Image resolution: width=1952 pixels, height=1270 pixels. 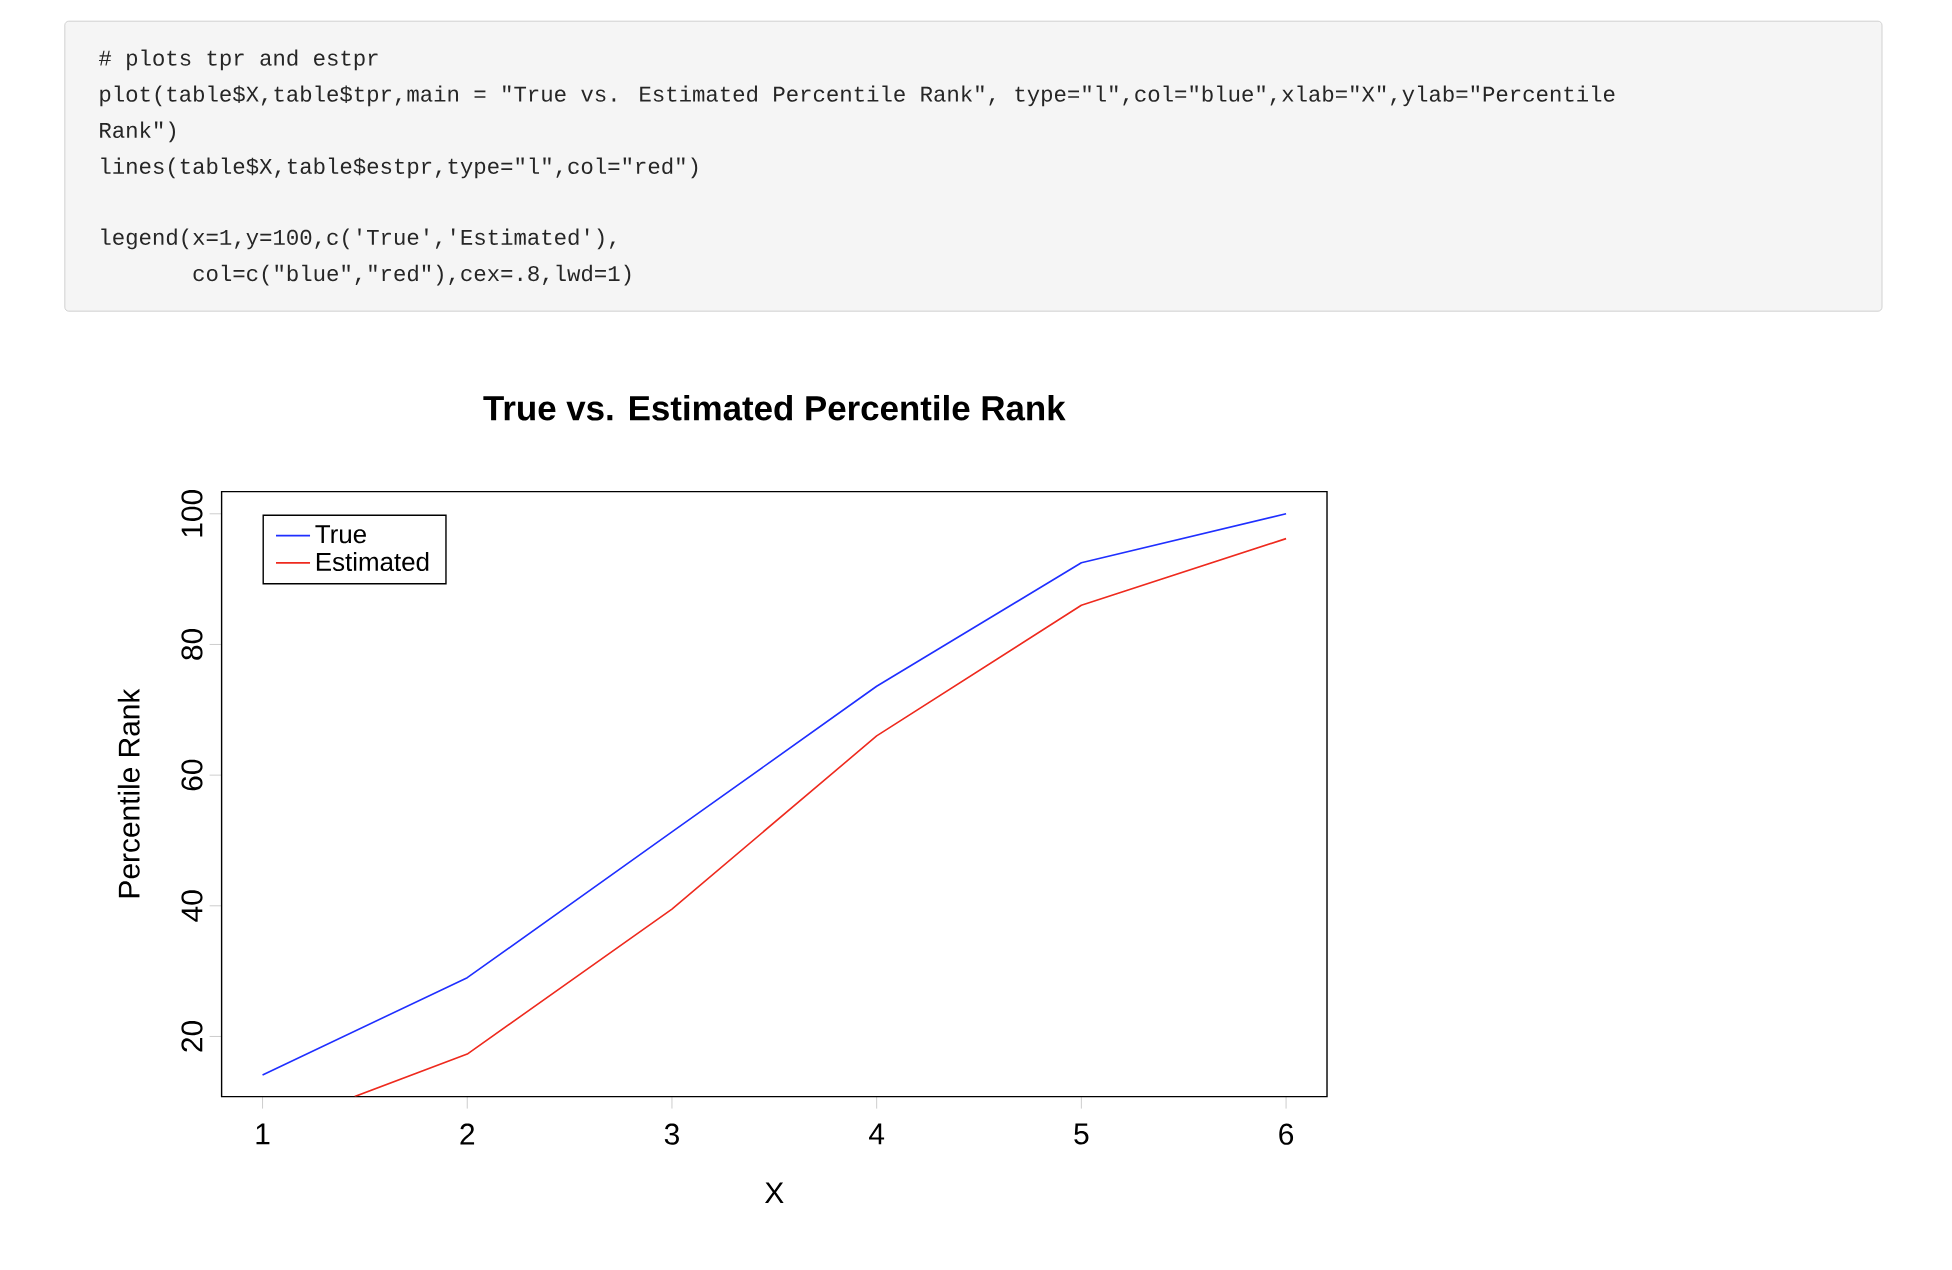 What do you see at coordinates (192, 513) in the screenshot?
I see `y-tick-label: 100` at bounding box center [192, 513].